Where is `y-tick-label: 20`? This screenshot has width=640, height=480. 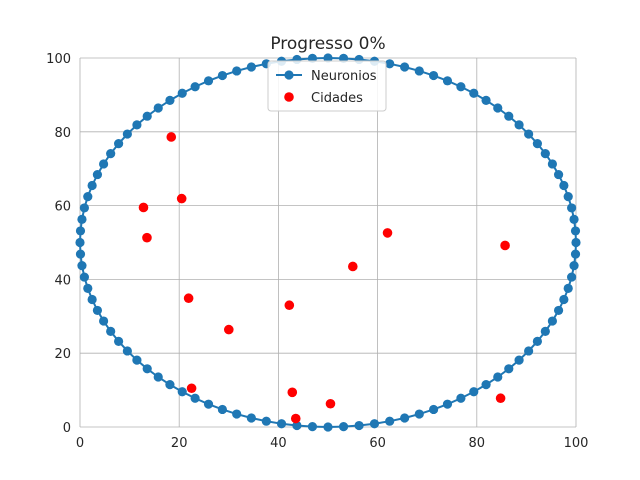 y-tick-label: 20 is located at coordinates (62, 354).